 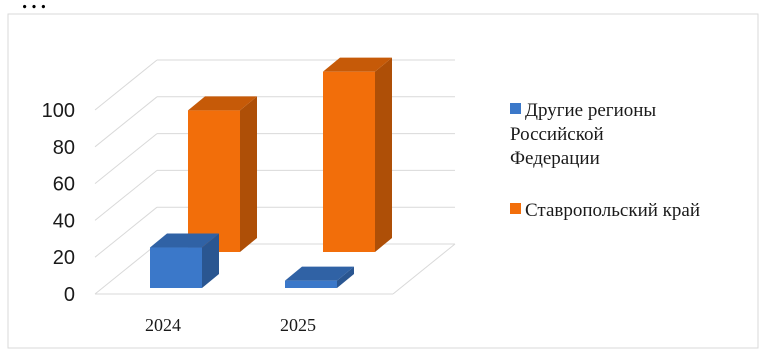 I want to click on bar-top-2024-s0, so click(x=184, y=240).